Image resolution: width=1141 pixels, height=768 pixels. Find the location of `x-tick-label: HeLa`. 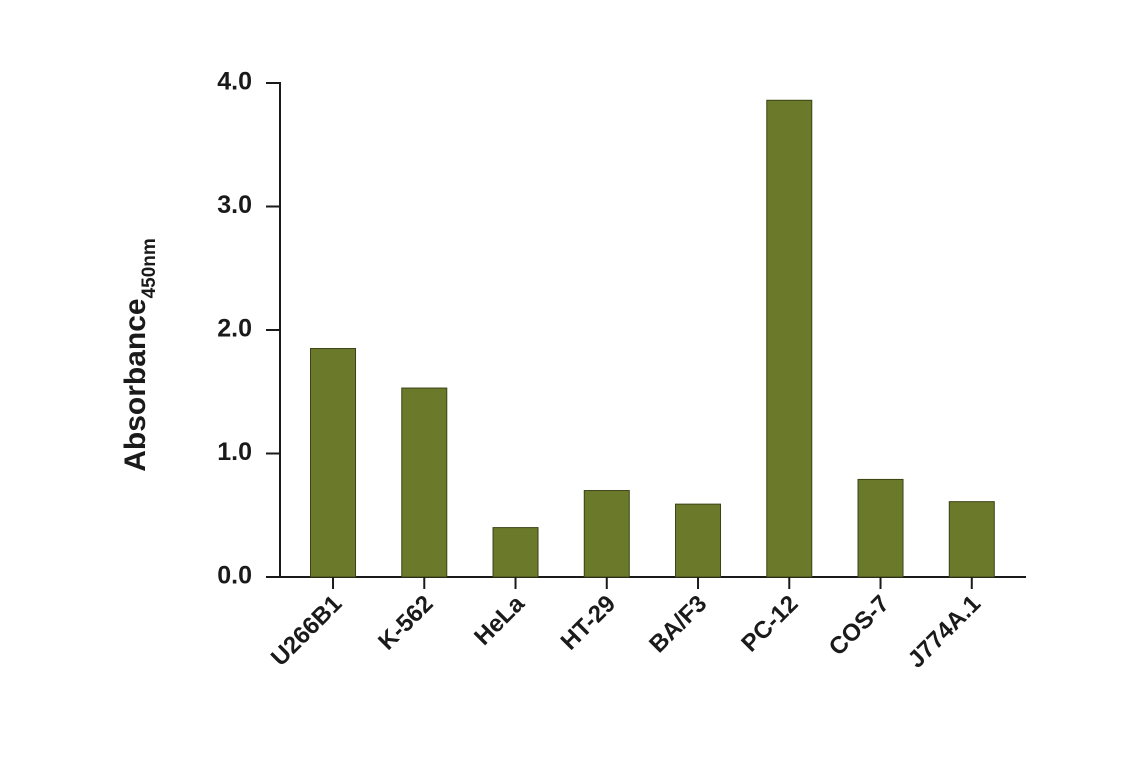

x-tick-label: HeLa is located at coordinates (499, 620).